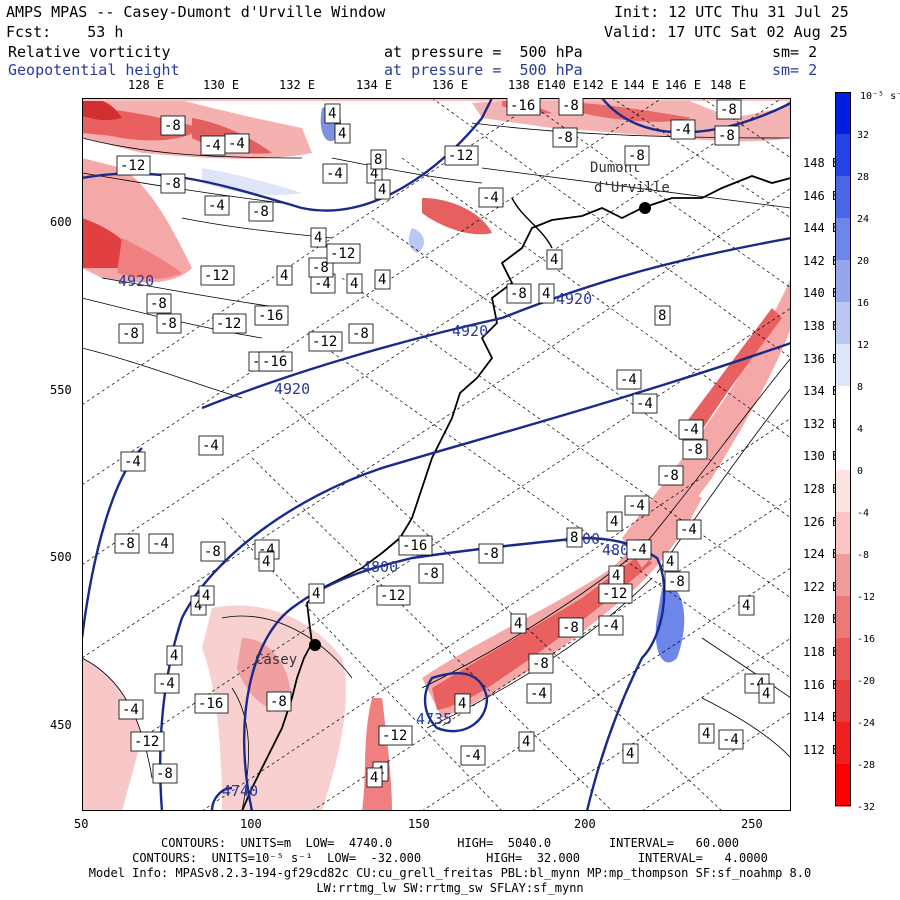 The width and height of the screenshot is (900, 900). What do you see at coordinates (526, 85) in the screenshot?
I see `top-longitude-label: 138 E` at bounding box center [526, 85].